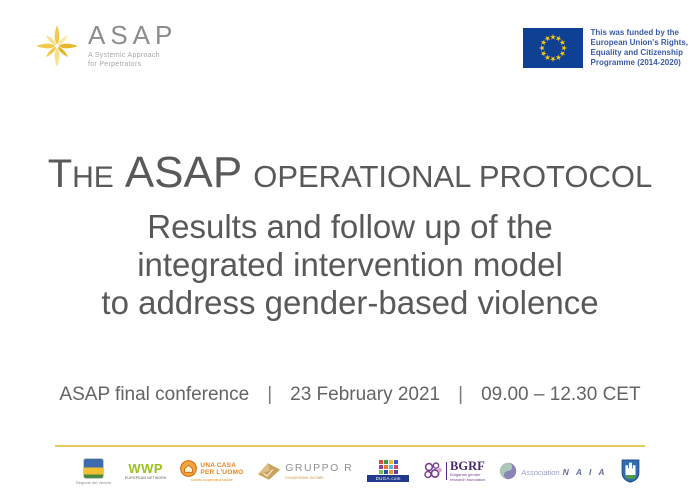  What do you see at coordinates (93, 177) in the screenshot?
I see `title-lead-rest: HE` at bounding box center [93, 177].